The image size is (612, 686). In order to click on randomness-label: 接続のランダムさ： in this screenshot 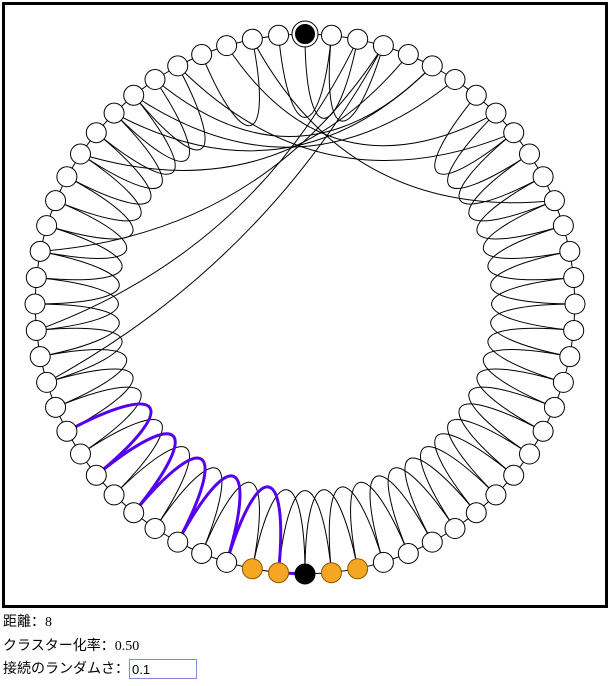, I will do `click(66, 669)`.